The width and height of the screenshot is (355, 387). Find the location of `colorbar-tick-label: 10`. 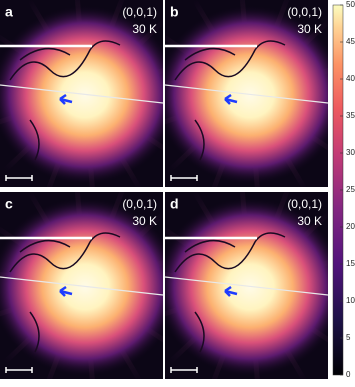

colorbar-tick-label: 10 is located at coordinates (350, 300).